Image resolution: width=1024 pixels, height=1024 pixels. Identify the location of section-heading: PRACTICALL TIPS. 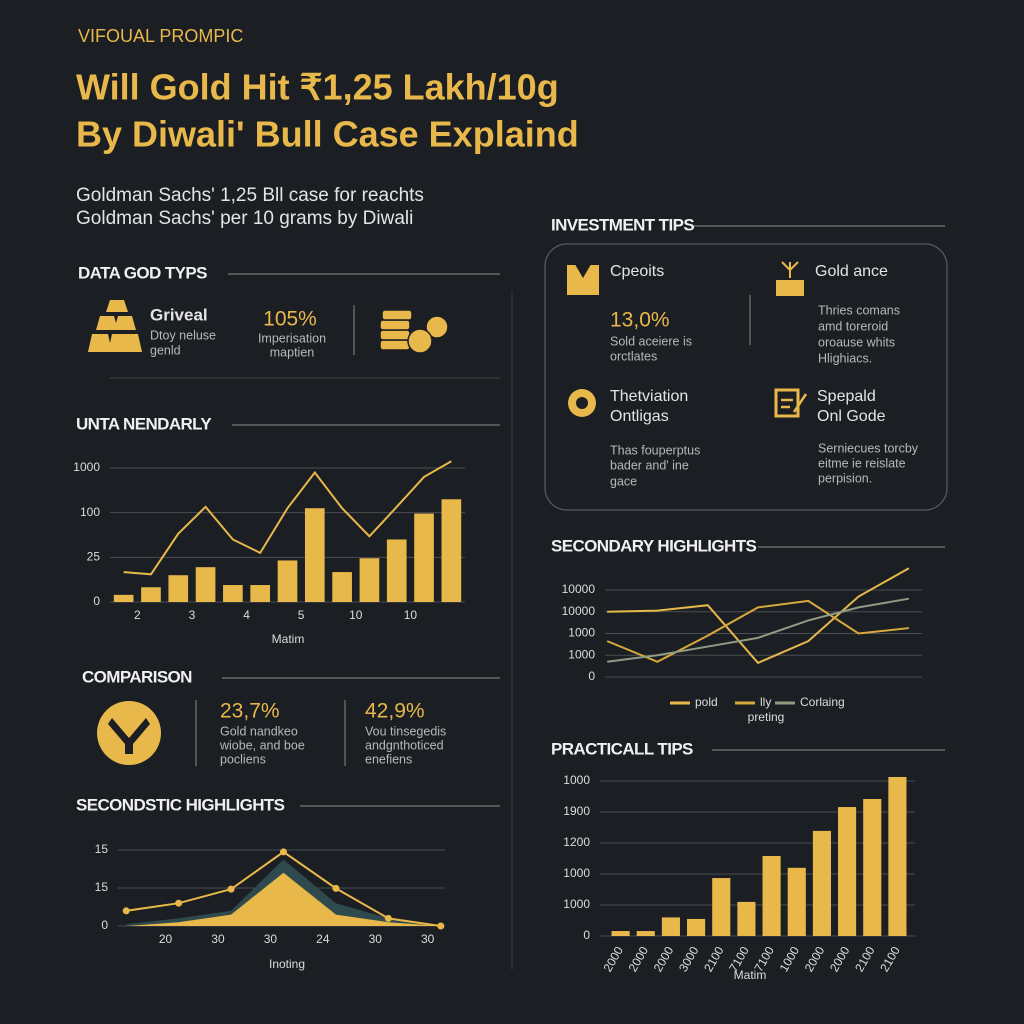
(622, 748).